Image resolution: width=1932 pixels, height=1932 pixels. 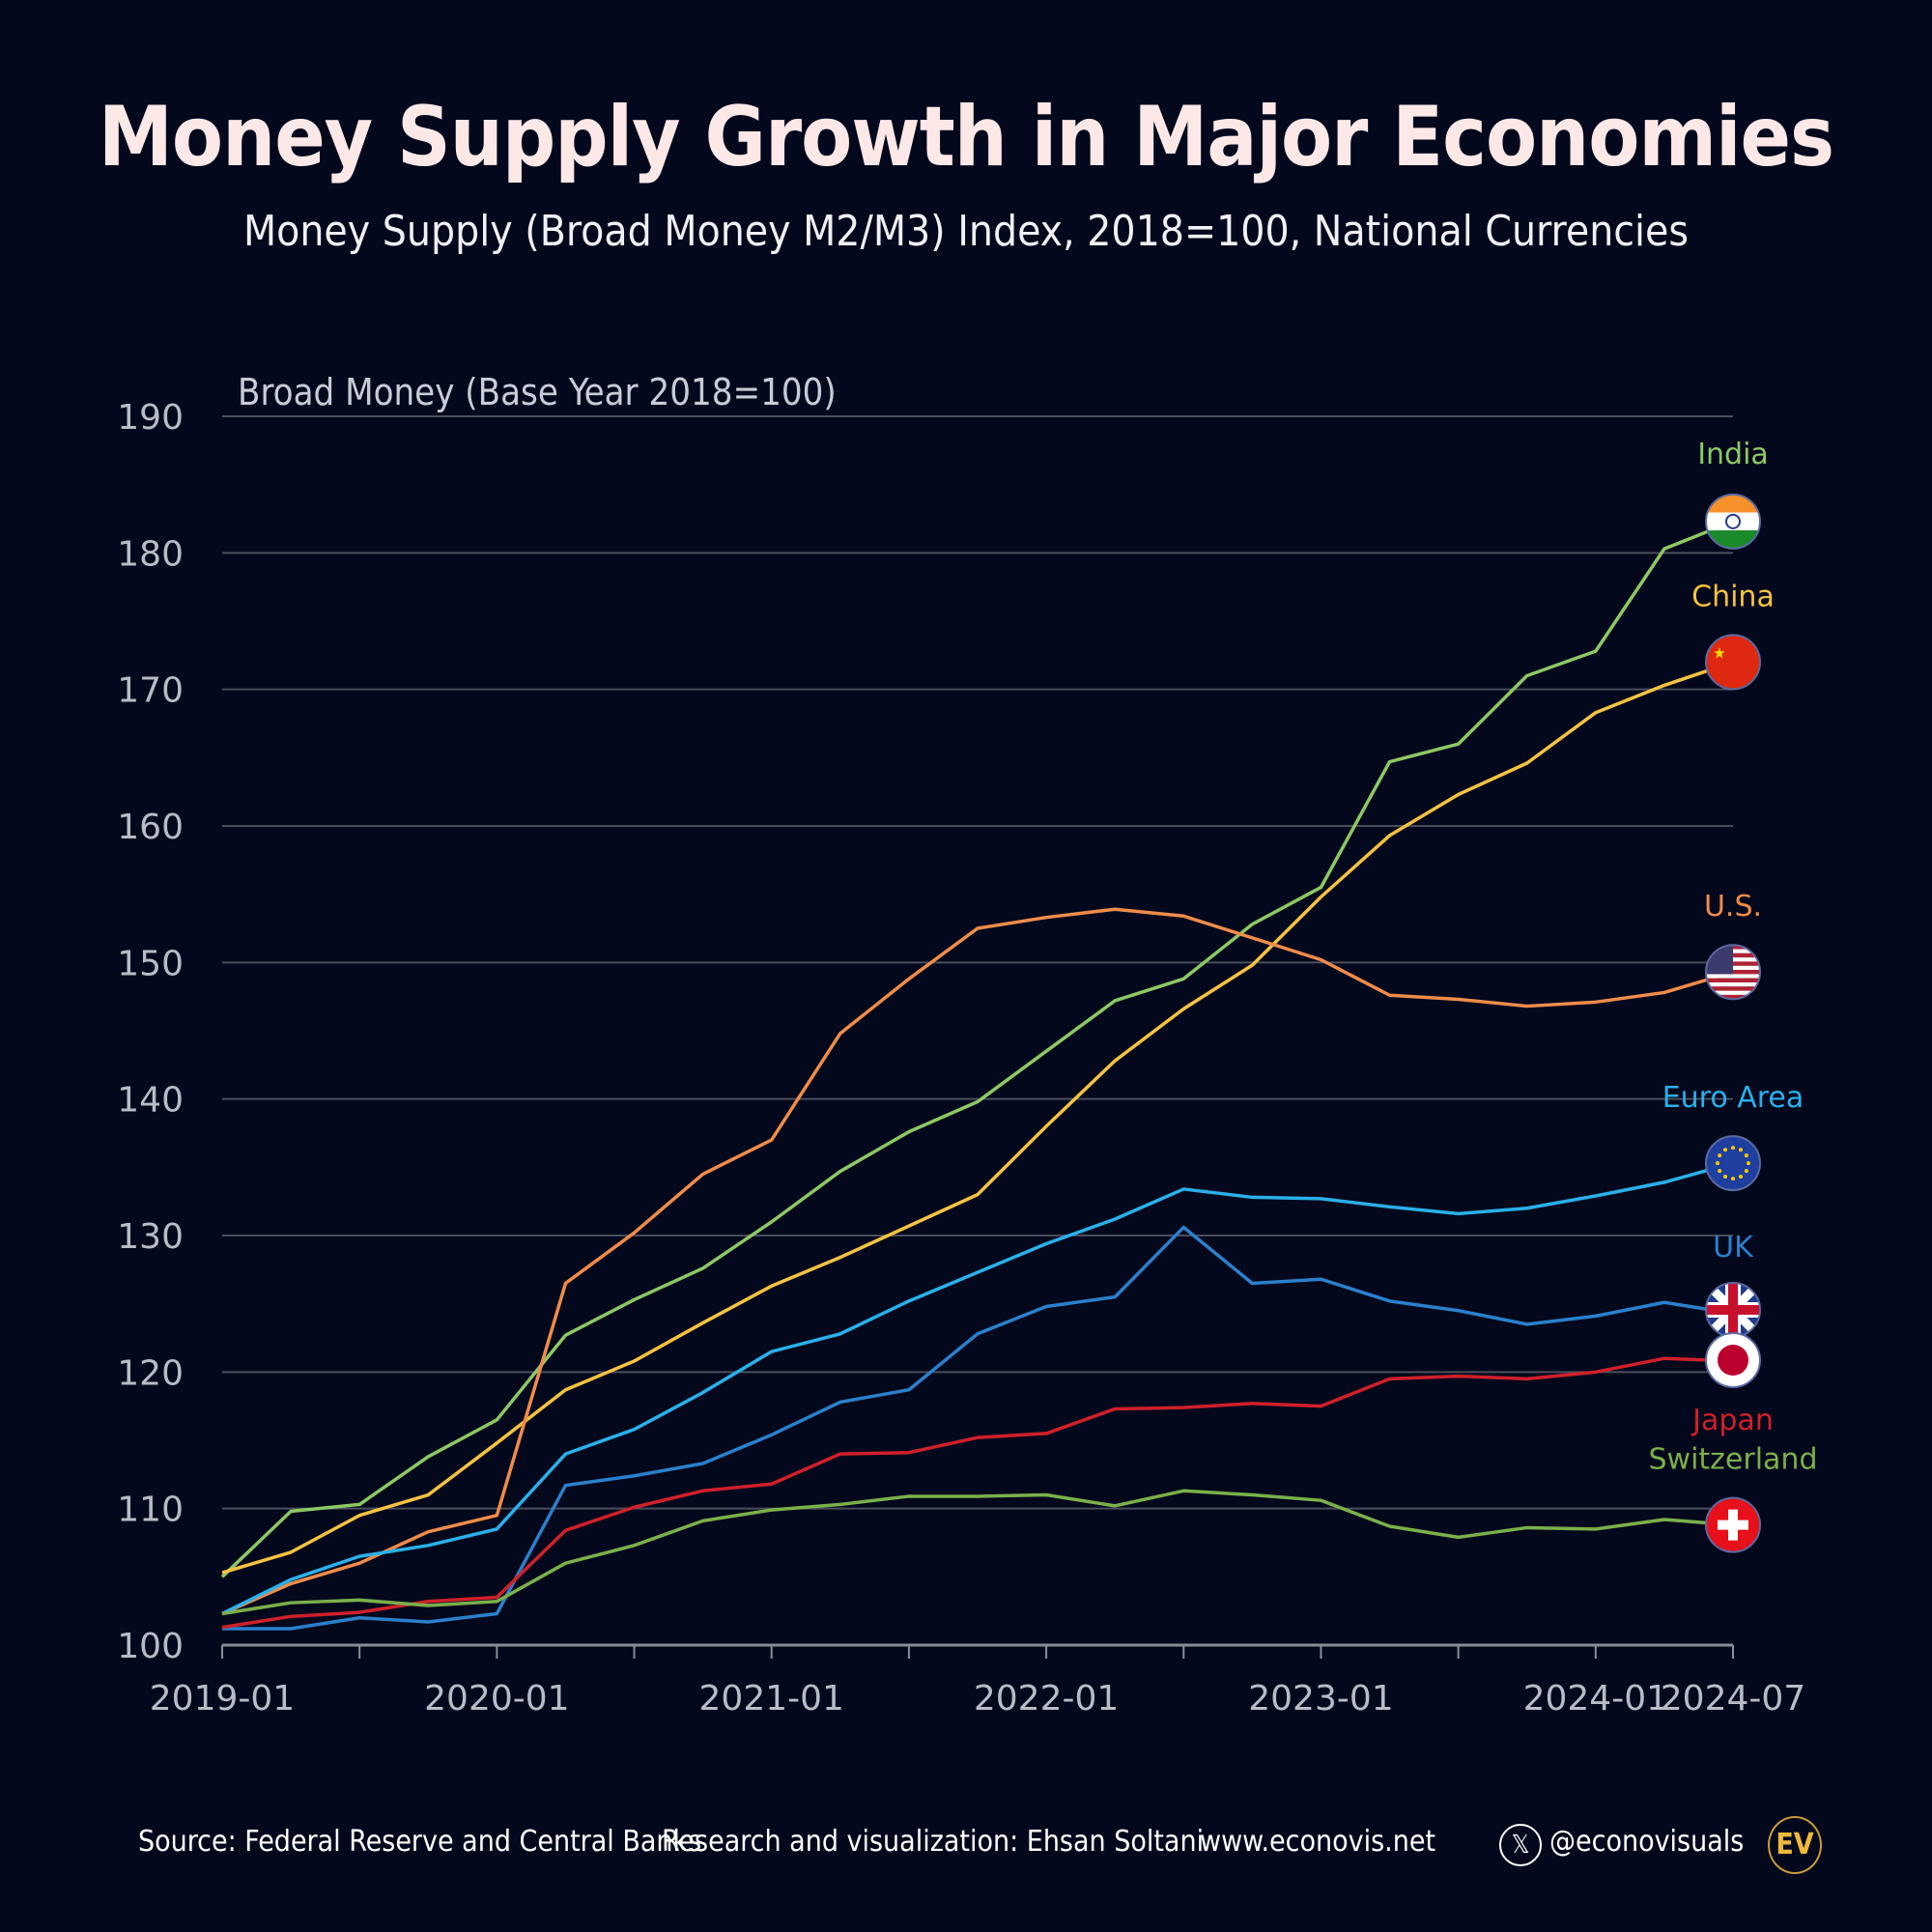 I want to click on y-tick-label: 140, so click(x=150, y=1101).